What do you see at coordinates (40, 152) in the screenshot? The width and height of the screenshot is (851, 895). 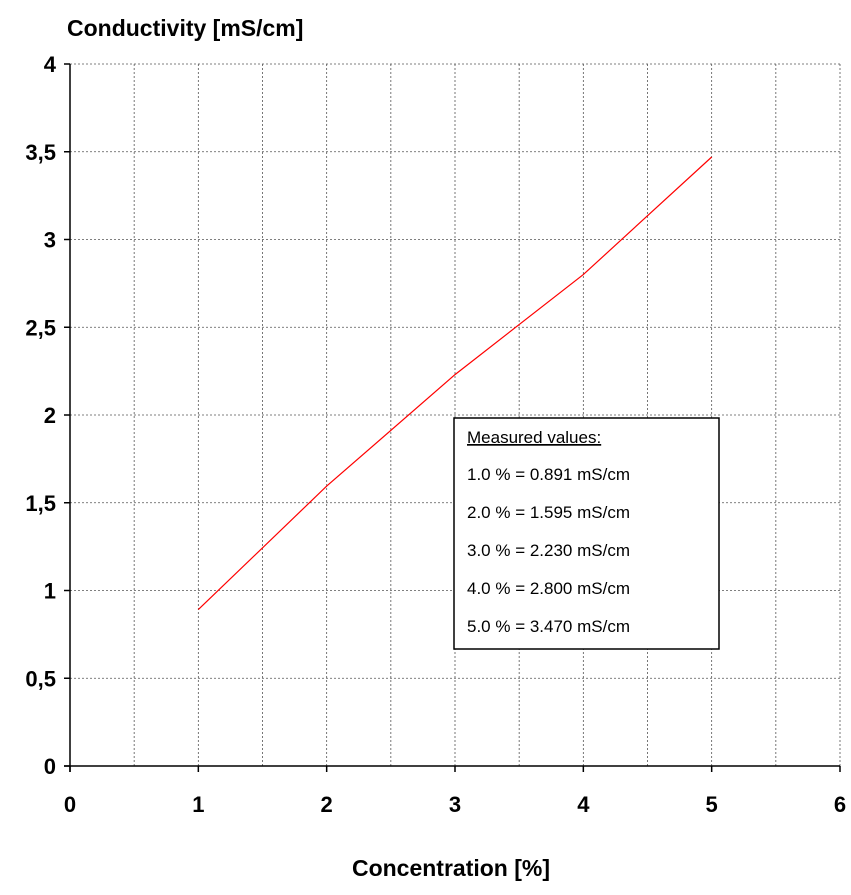 I see `y-tick-label: 3,5` at bounding box center [40, 152].